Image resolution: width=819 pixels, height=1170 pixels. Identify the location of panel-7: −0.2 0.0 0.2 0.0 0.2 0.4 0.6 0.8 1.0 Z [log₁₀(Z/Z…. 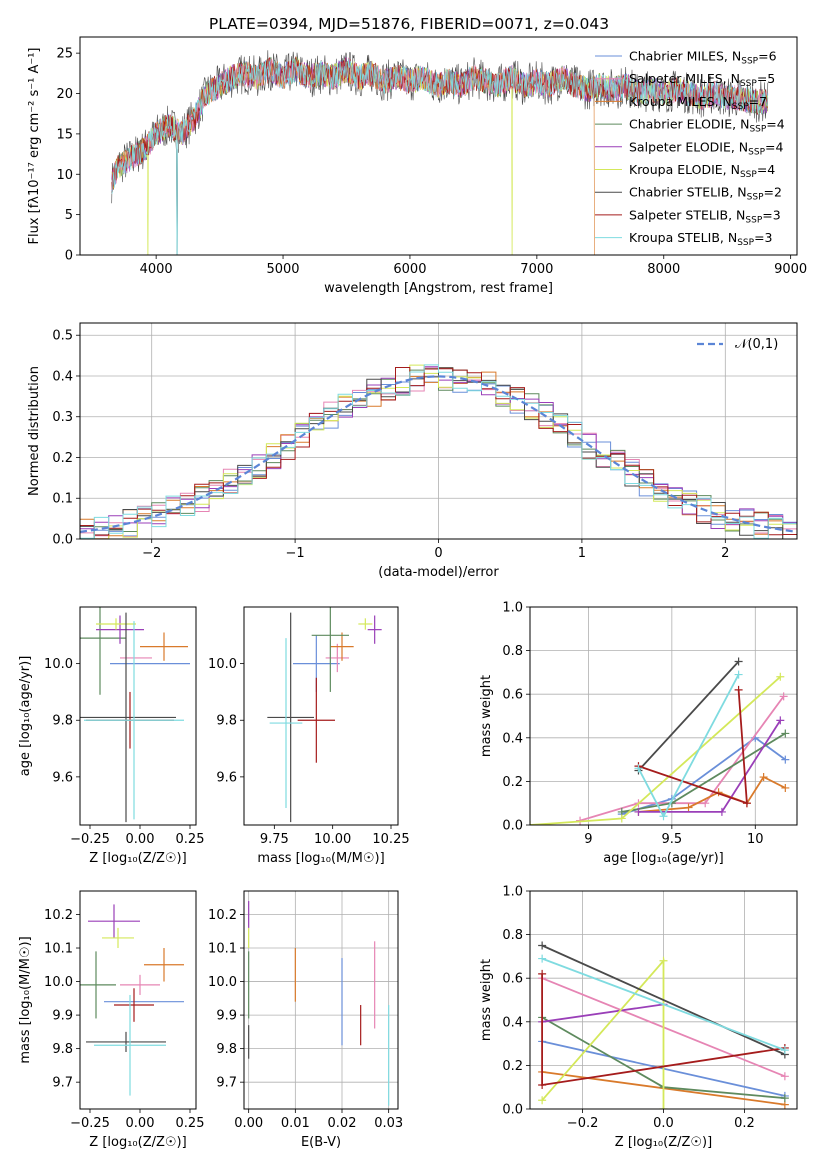
(638, 1017).